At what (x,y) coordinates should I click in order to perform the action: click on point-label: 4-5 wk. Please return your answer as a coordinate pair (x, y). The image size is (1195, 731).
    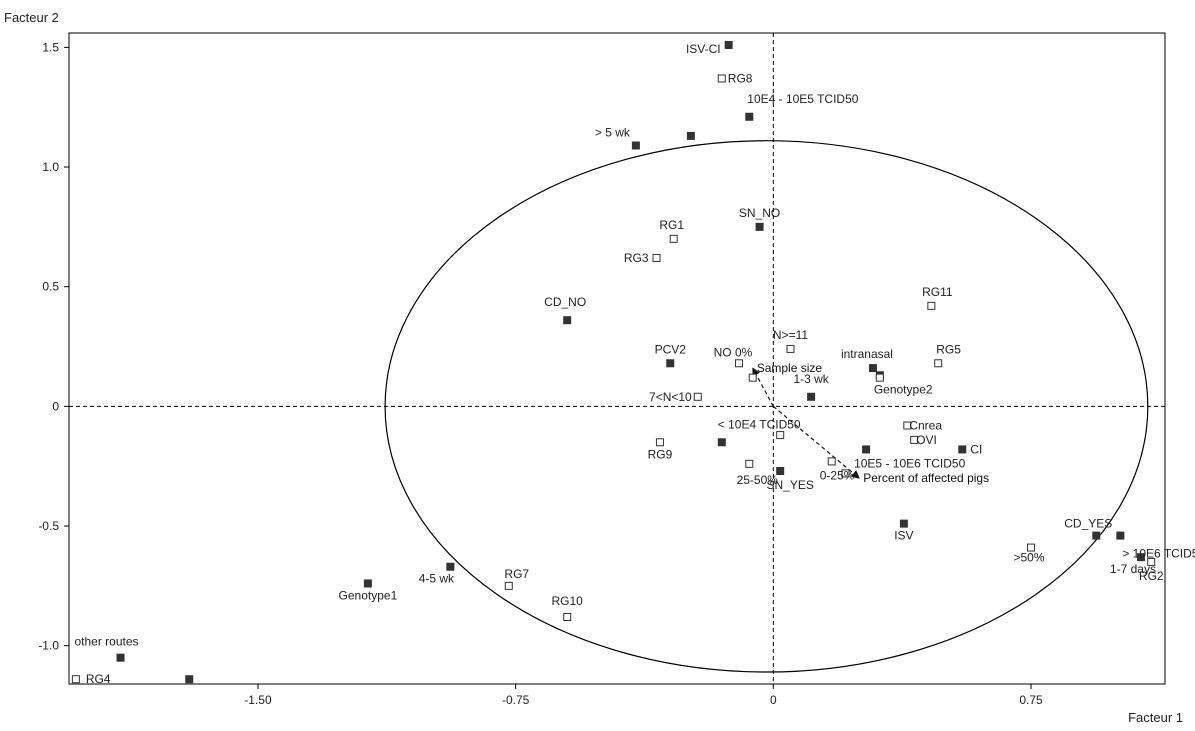
    Looking at the image, I should click on (437, 579).